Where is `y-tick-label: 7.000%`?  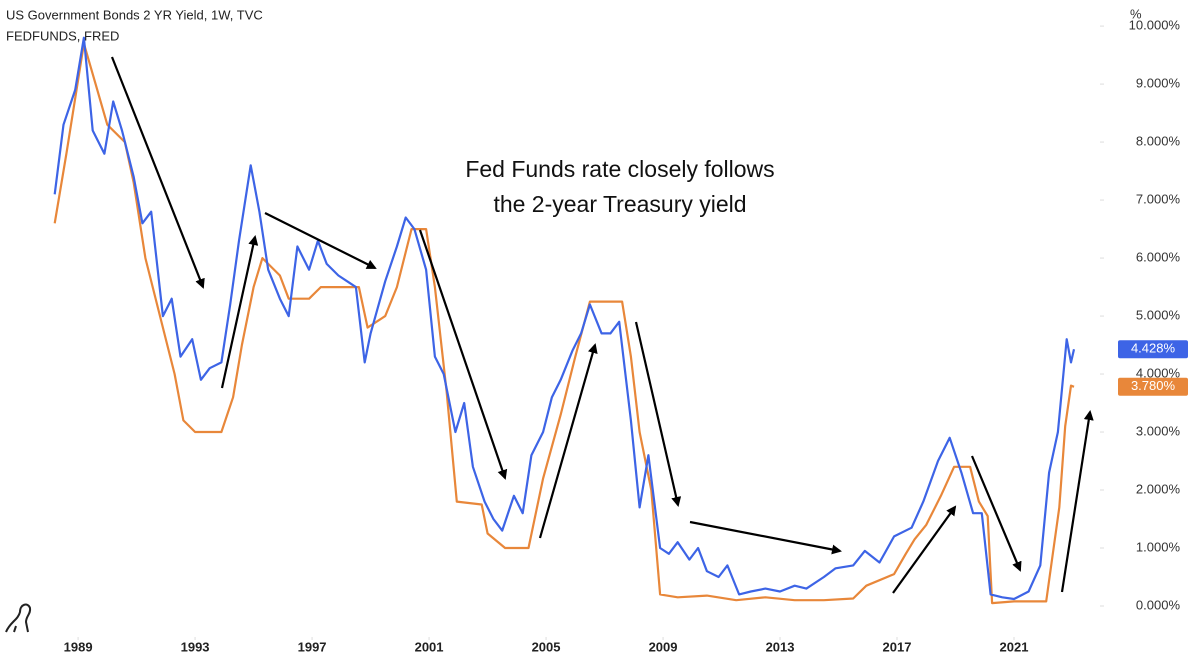 y-tick-label: 7.000% is located at coordinates (1158, 199).